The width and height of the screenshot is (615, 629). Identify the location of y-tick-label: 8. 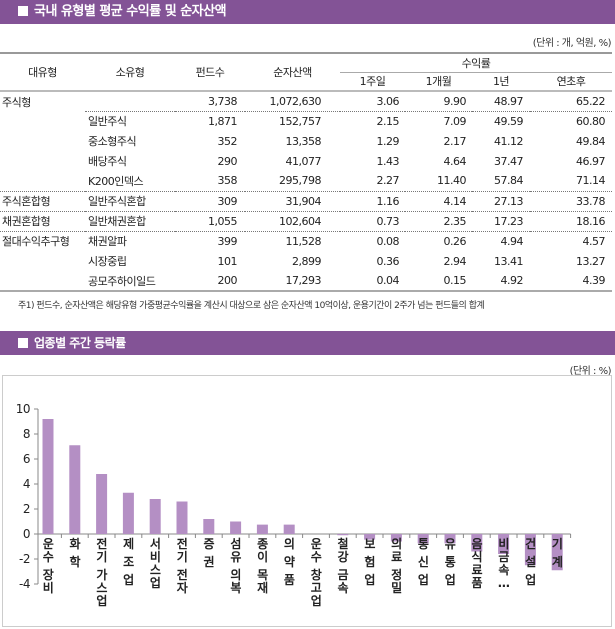
(26, 434).